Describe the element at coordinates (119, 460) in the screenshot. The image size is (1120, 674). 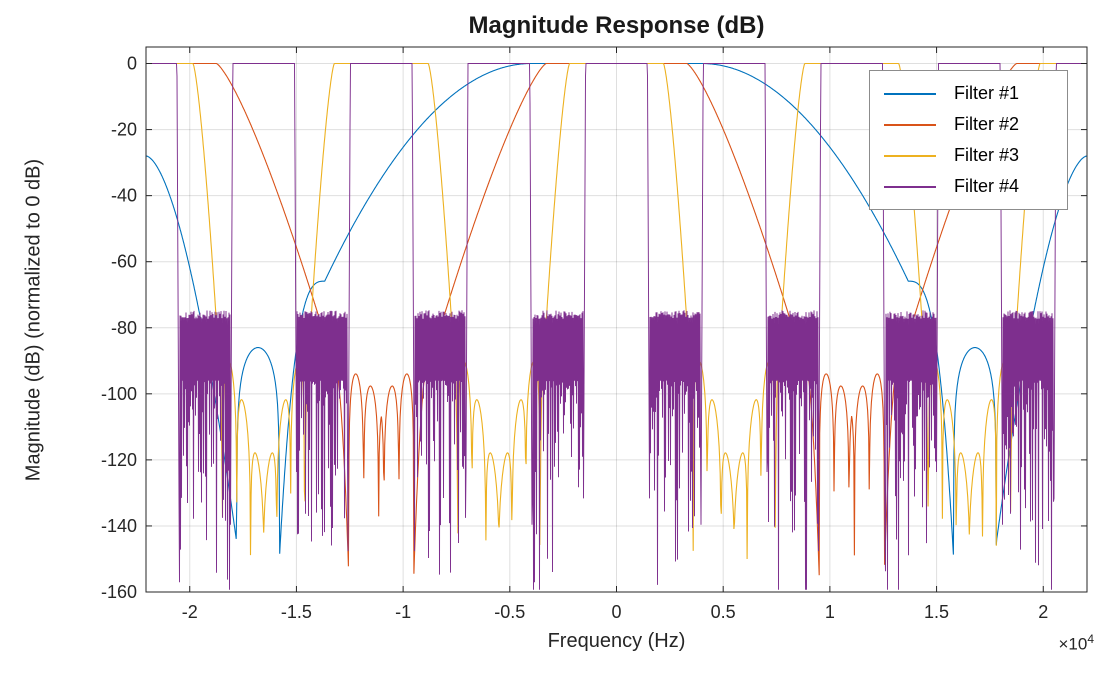
I see `y-tick-label: -120` at that location.